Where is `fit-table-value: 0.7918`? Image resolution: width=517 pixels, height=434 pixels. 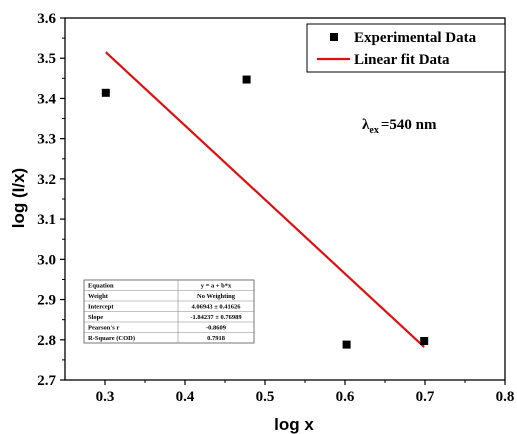 fit-table-value: 0.7918 is located at coordinates (216, 338).